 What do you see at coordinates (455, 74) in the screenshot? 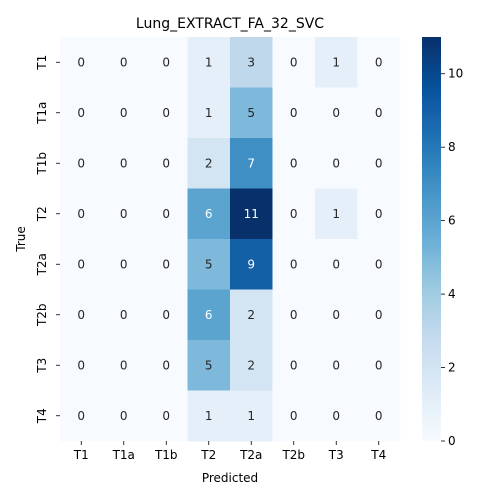
I see `colorbar-tick-label: 10` at bounding box center [455, 74].